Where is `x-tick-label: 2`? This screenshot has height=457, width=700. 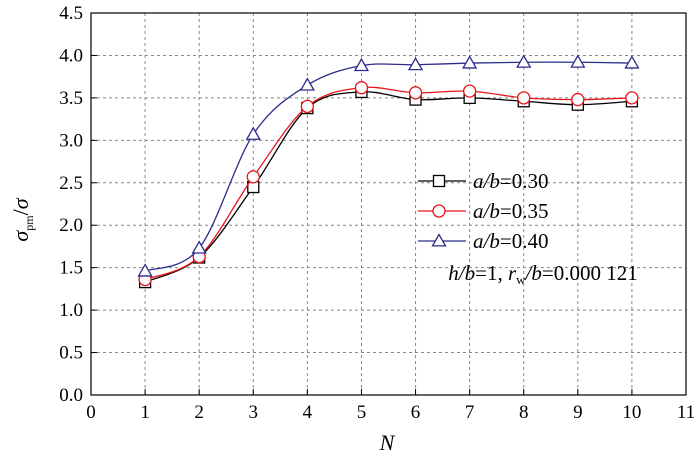
x-tick-label: 2 is located at coordinates (199, 412).